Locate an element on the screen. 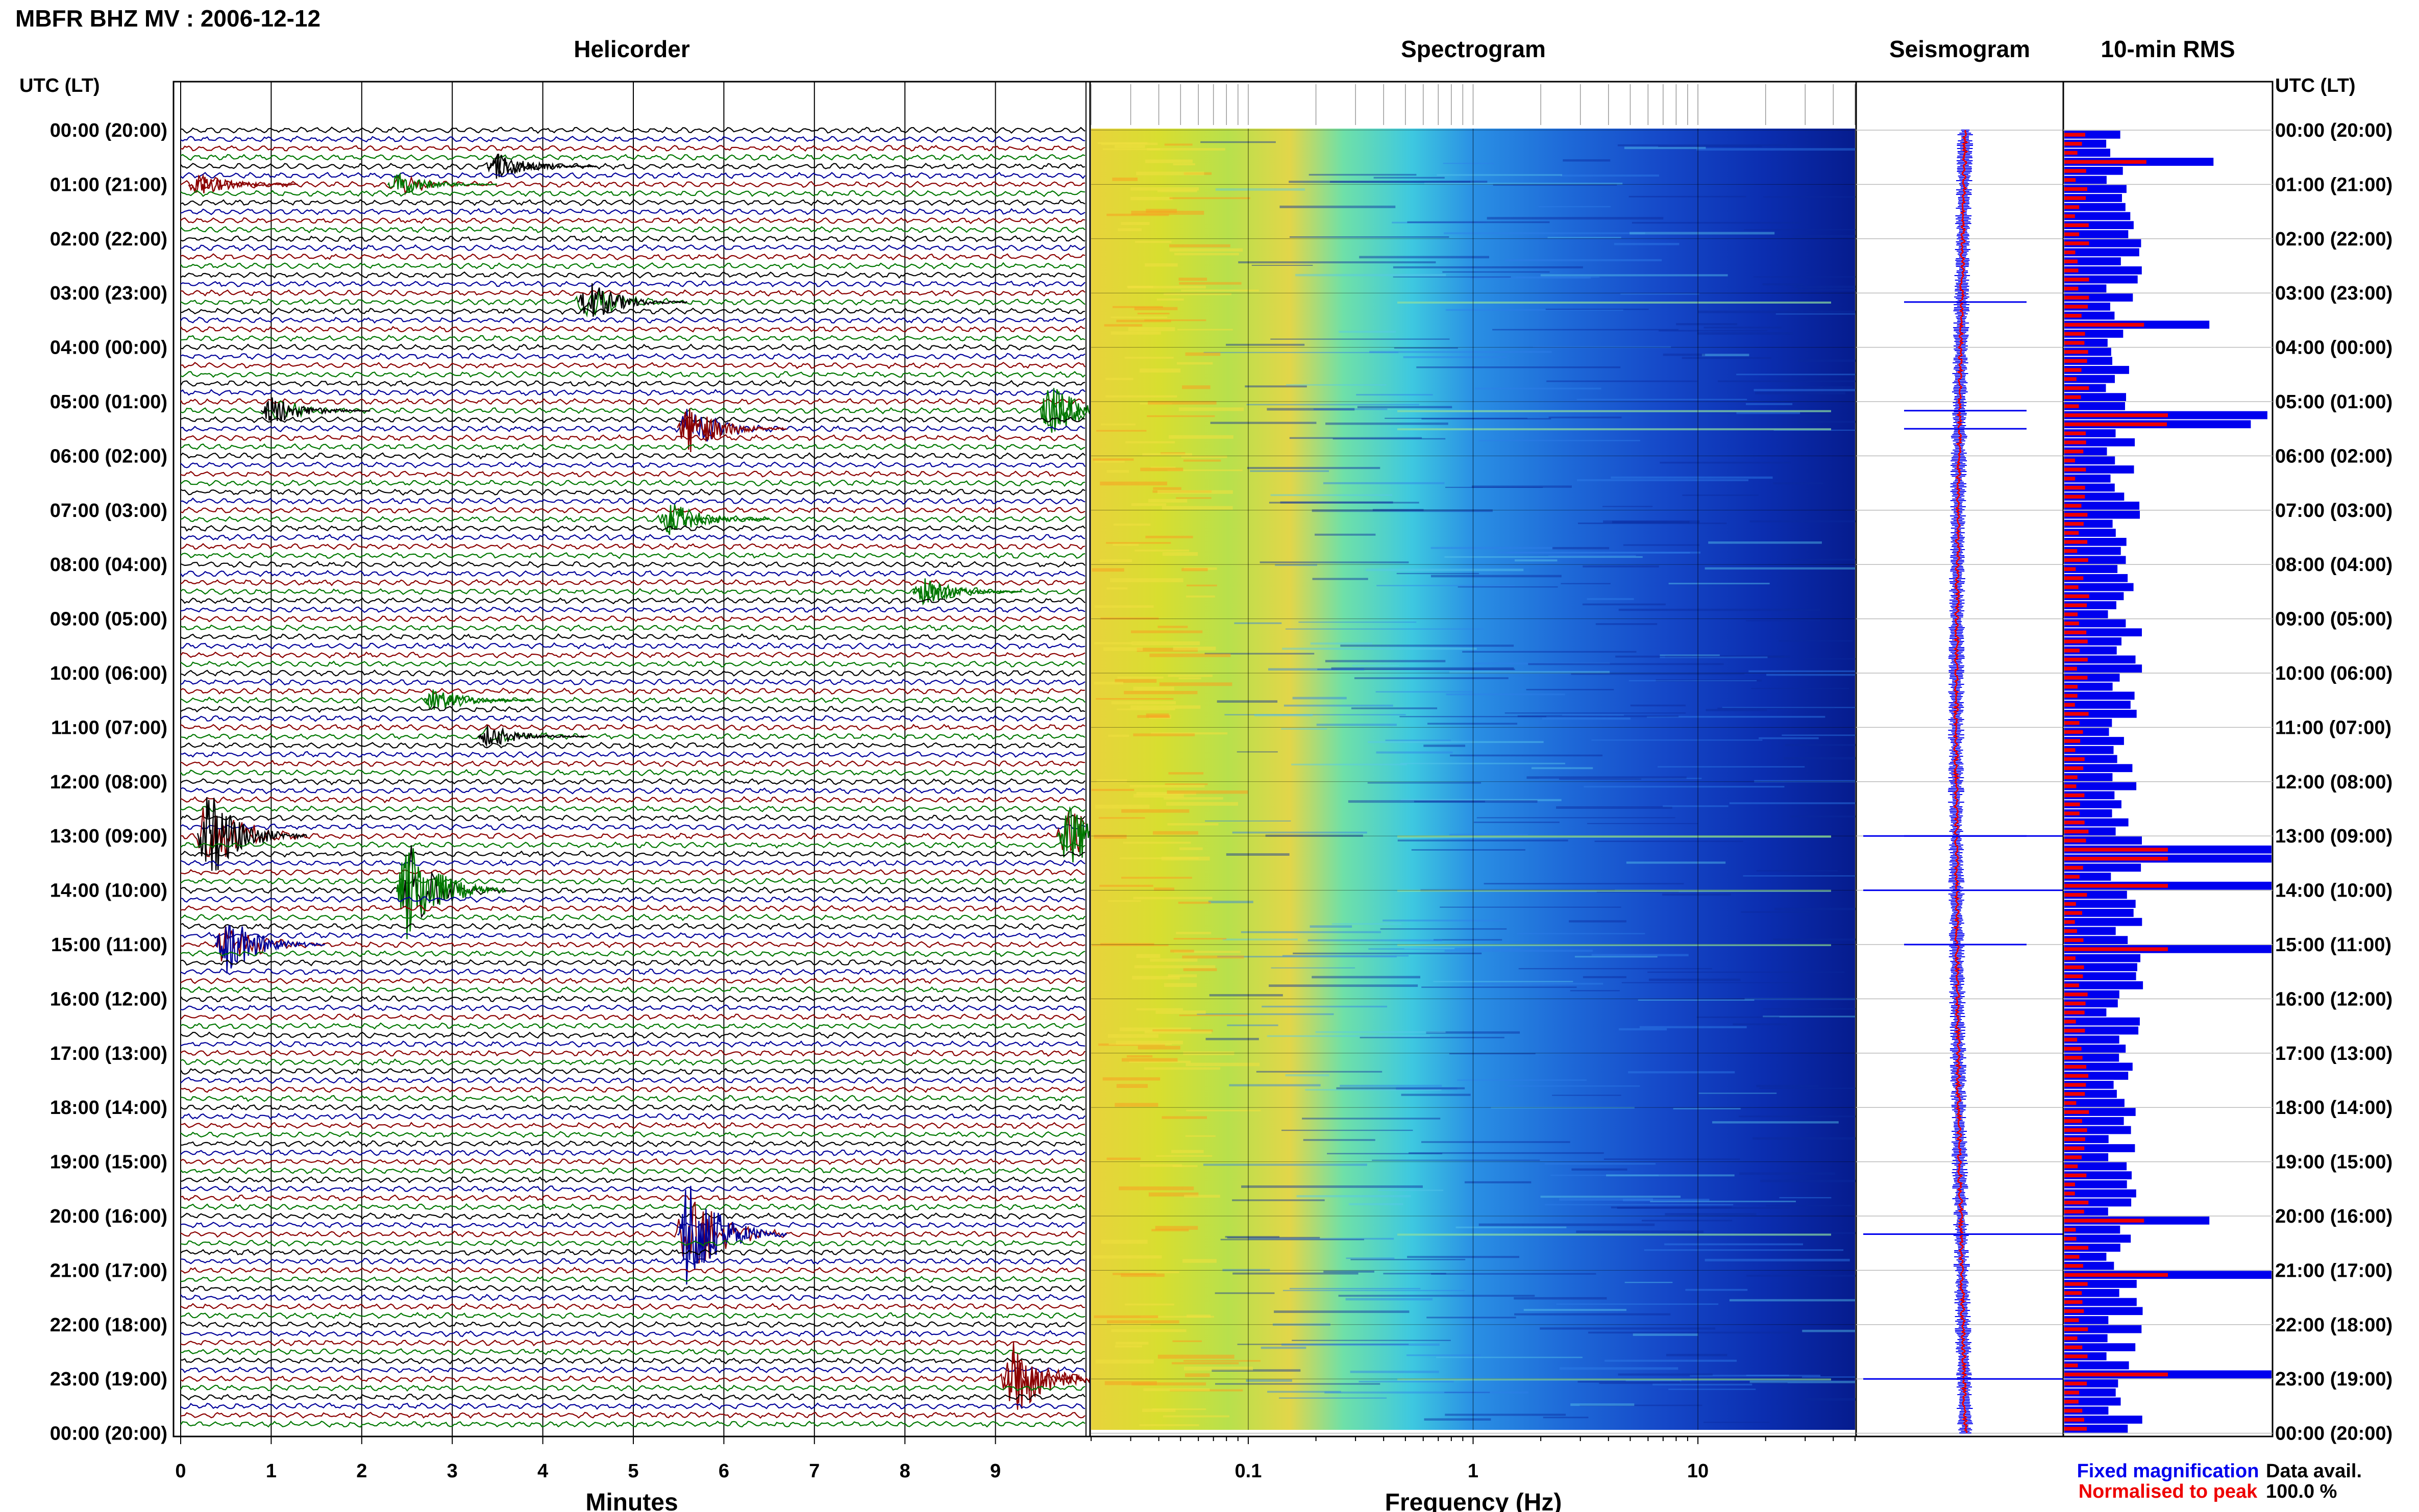 This screenshot has width=2419, height=1512. time-tick-label-left: 13:00 (09:00) is located at coordinates (108, 836).